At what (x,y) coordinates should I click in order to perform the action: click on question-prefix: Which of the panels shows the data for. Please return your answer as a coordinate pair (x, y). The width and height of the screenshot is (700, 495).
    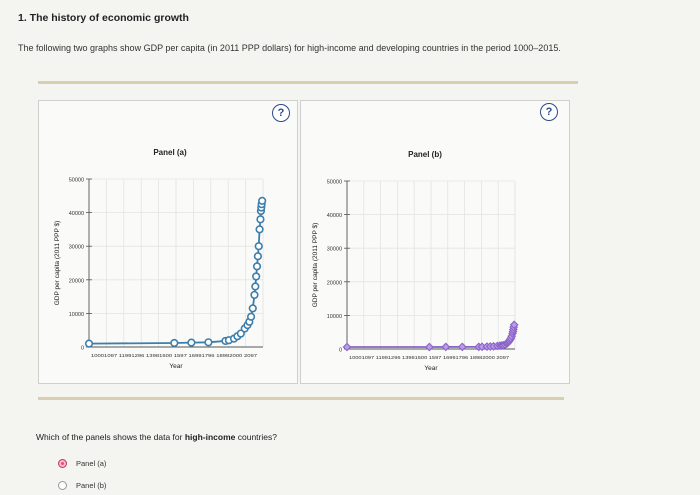
    Looking at the image, I should click on (110, 437).